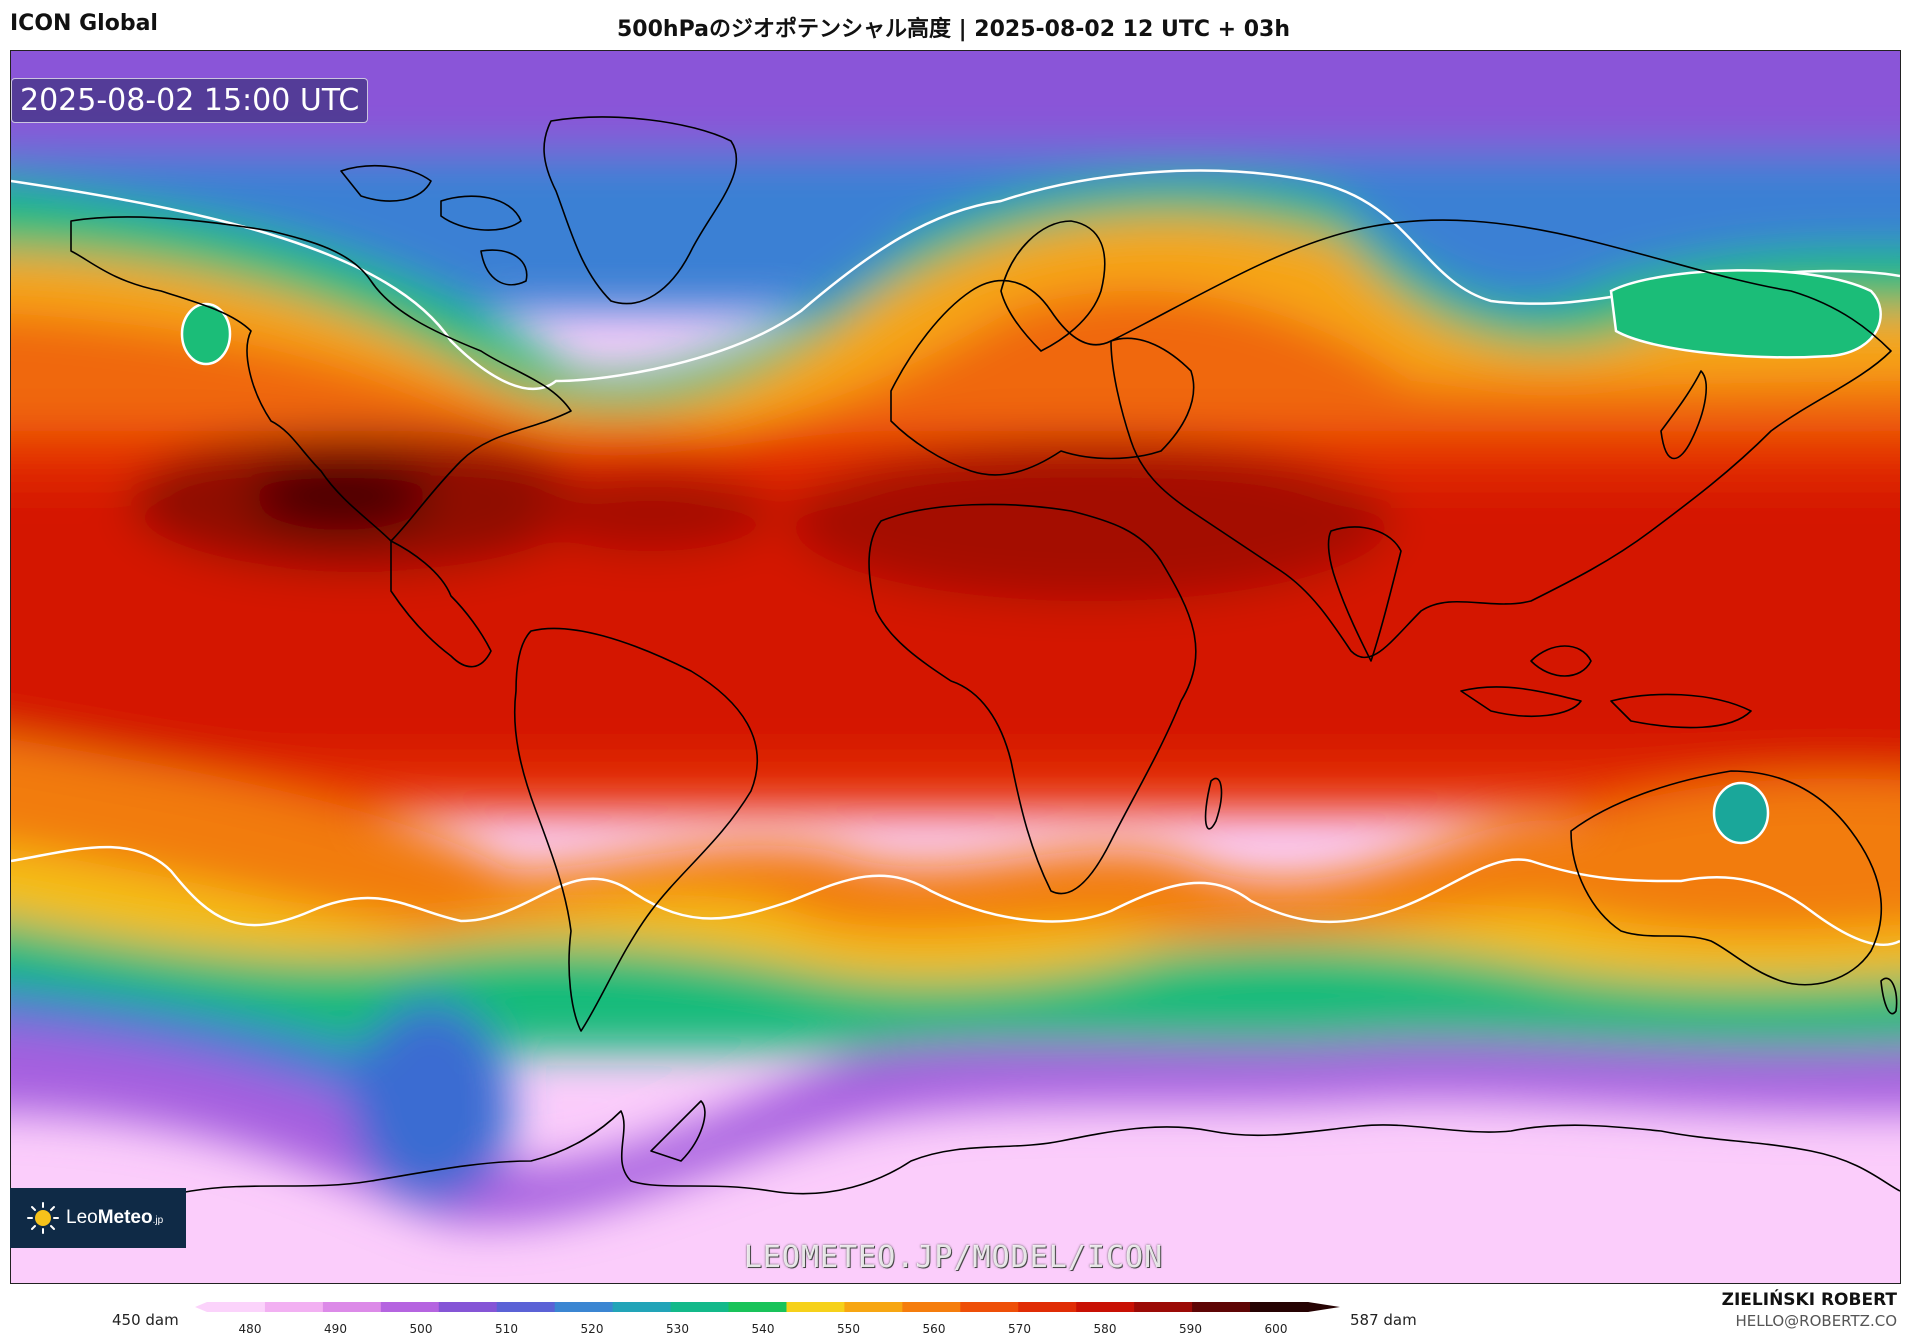 The height and width of the screenshot is (1338, 1907). I want to click on colorbar-tick-label: 570, so click(1019, 1329).